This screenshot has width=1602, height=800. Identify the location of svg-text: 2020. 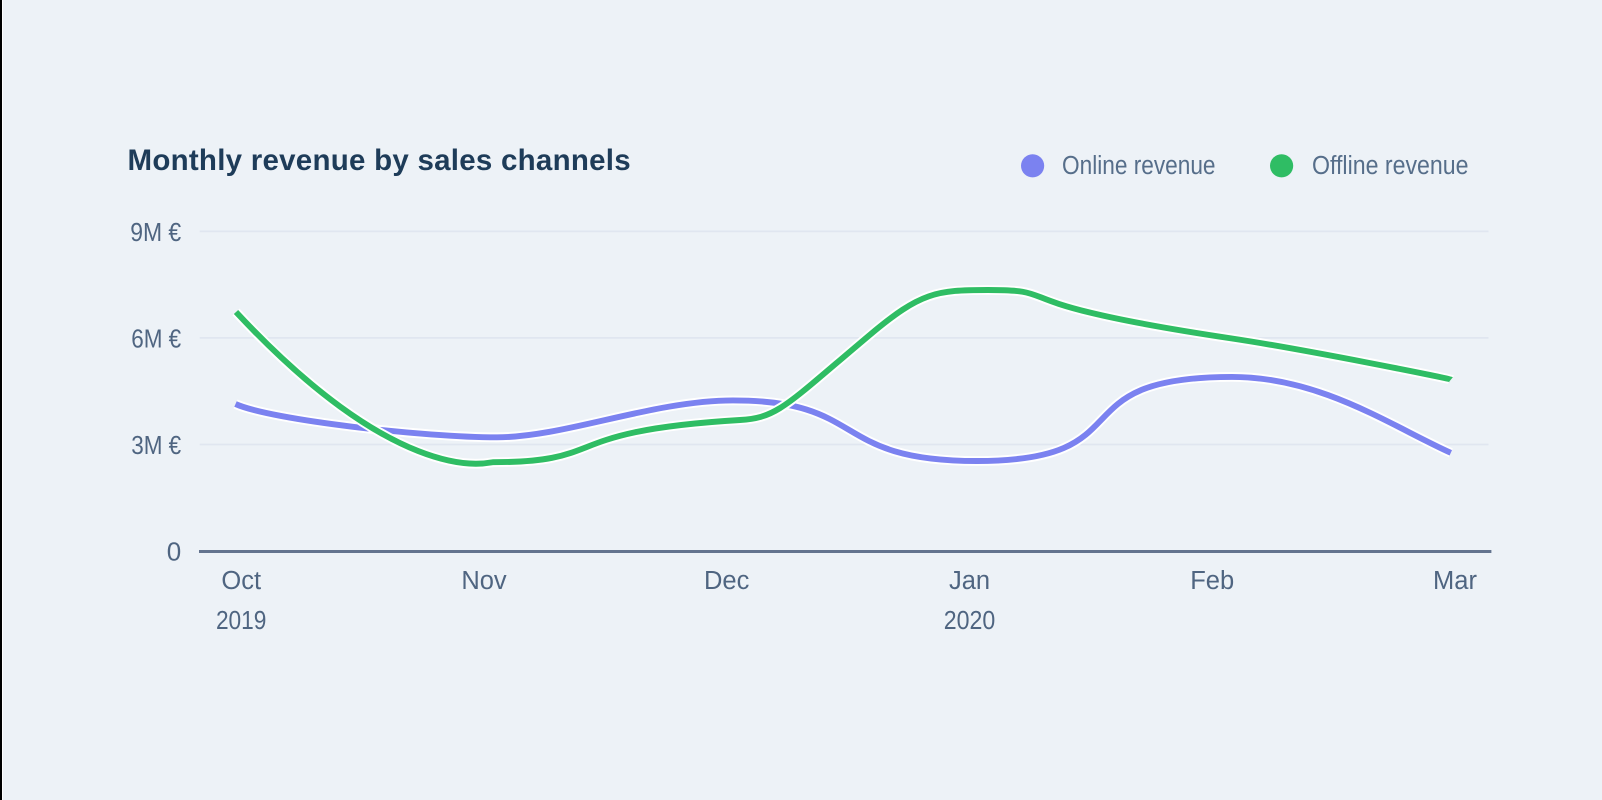
(970, 621).